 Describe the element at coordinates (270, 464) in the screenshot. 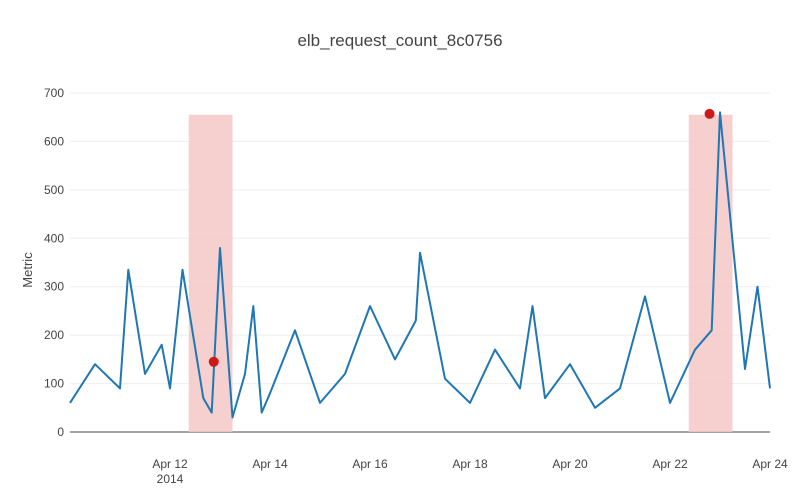

I see `x-tick-label: Apr 14` at that location.